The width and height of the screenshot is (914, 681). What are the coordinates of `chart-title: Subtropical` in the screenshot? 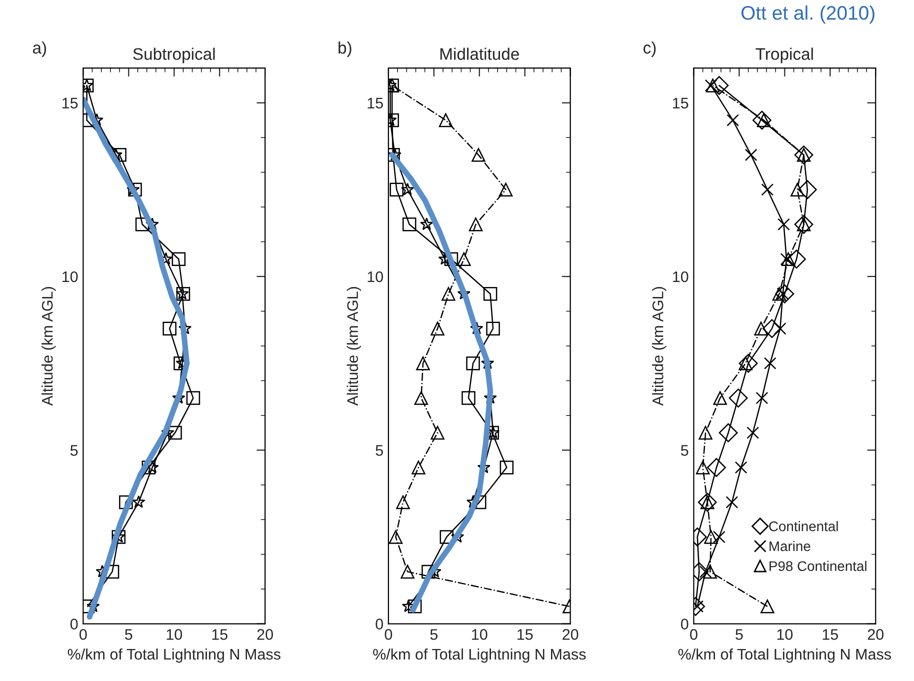 It's located at (174, 56).